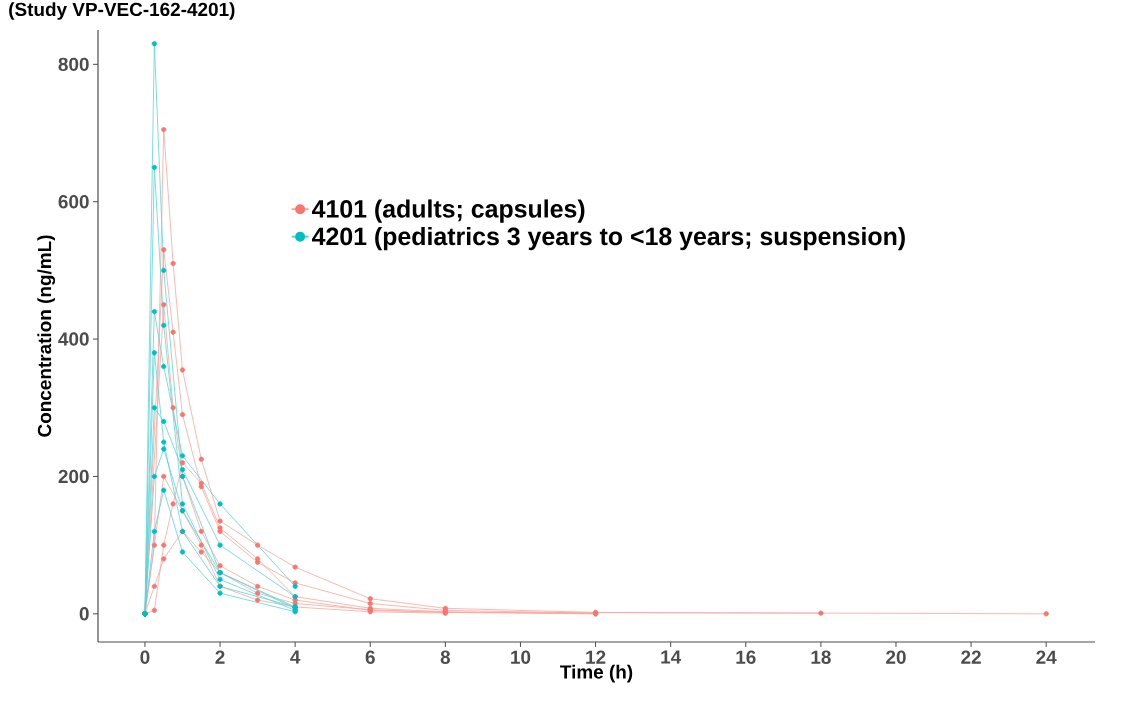 The height and width of the screenshot is (707, 1138). Describe the element at coordinates (73, 64) in the screenshot. I see `y-tick-label: 800` at that location.